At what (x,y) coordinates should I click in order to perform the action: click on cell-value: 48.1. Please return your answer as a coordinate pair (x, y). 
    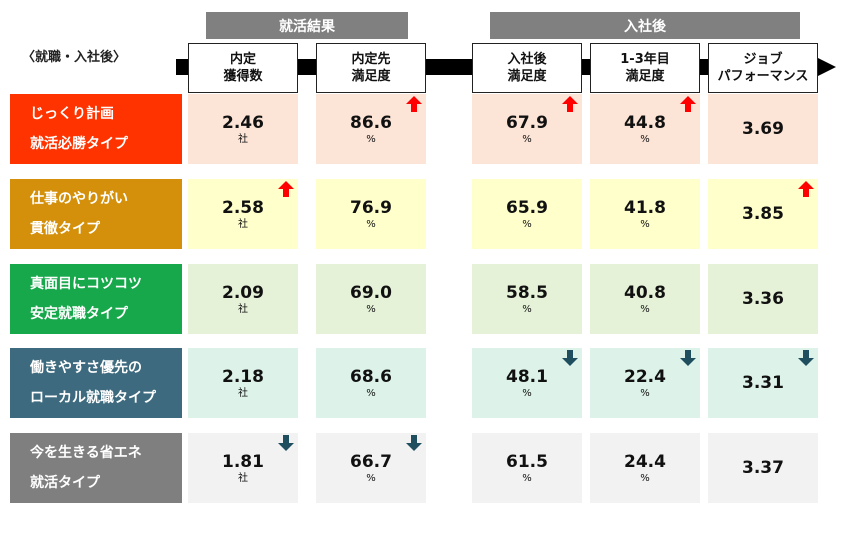
    Looking at the image, I should click on (527, 376).